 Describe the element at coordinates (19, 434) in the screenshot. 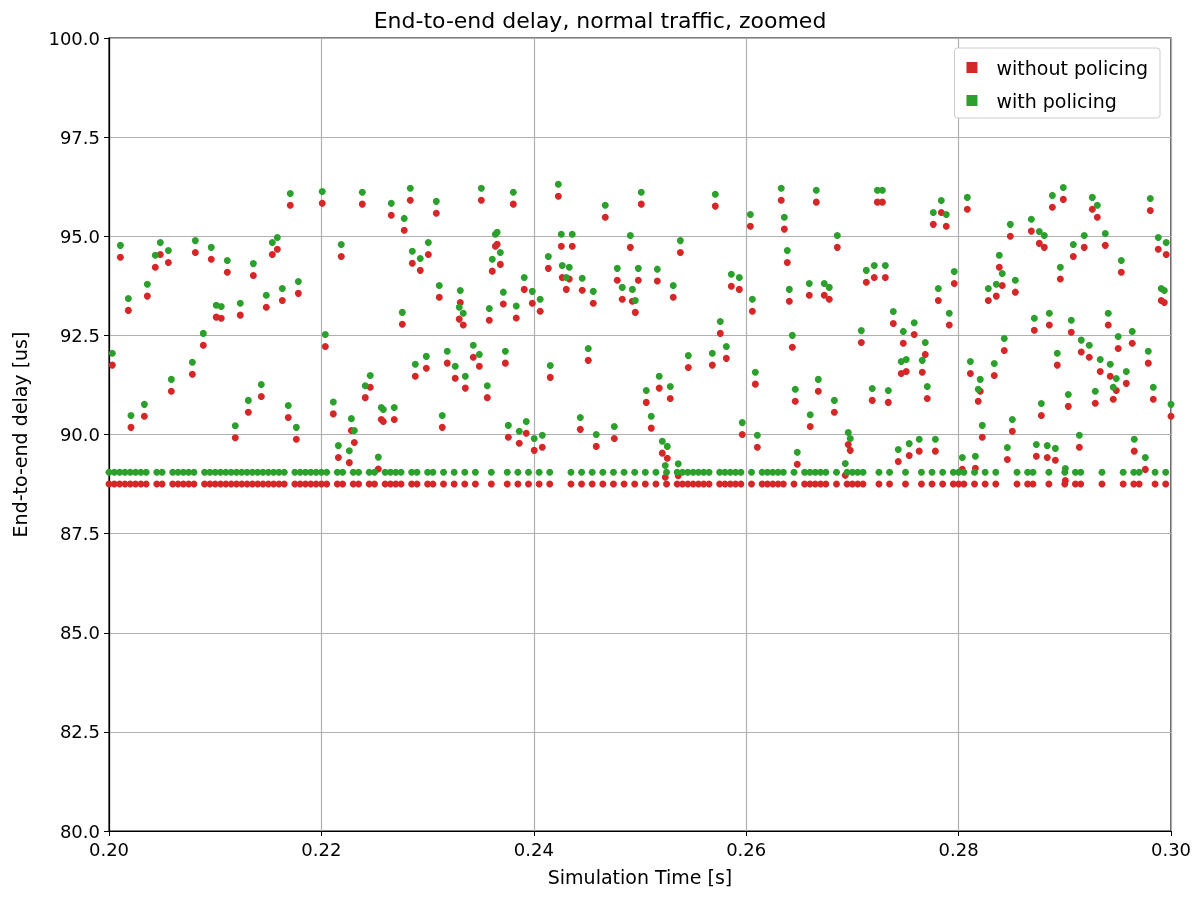

I see `y-axis-title: End-to-end delay [us]` at that location.